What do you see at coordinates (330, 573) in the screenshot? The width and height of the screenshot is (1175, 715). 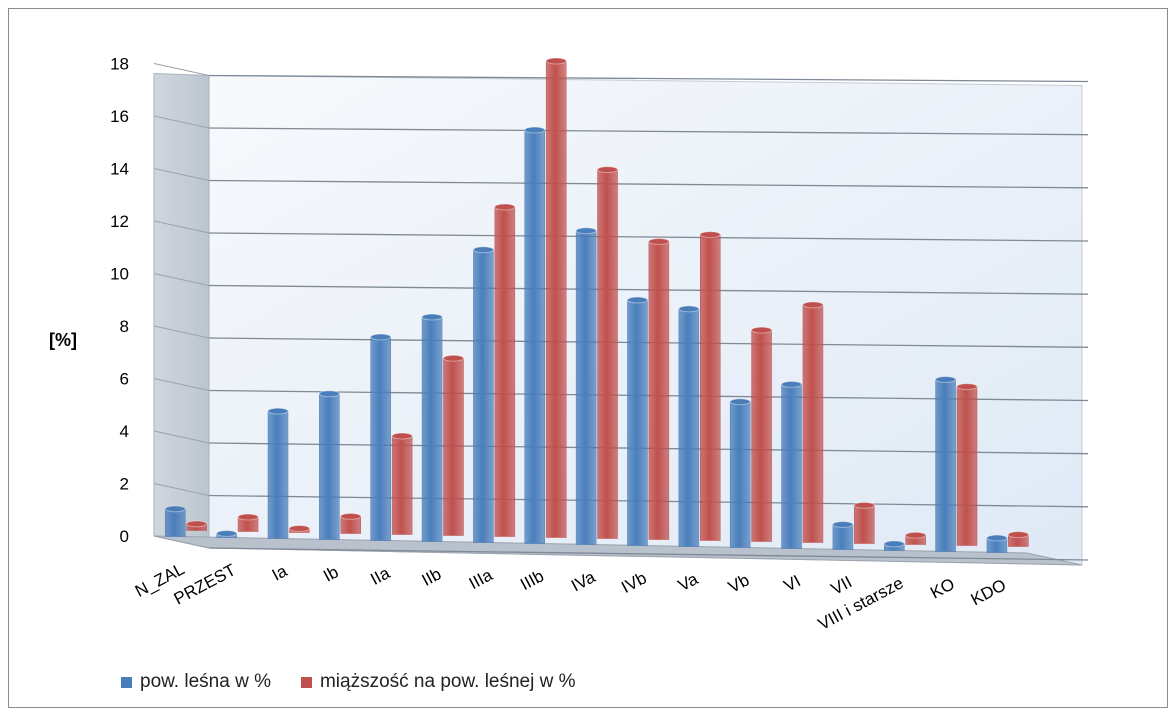 I see `x-category-label: Ib` at bounding box center [330, 573].